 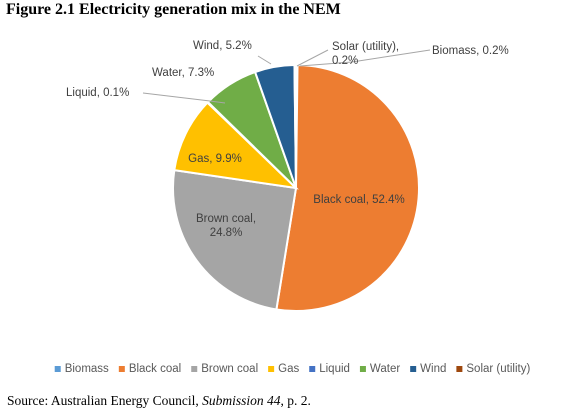 What do you see at coordinates (215, 159) in the screenshot?
I see `data-label-gas: Gas, 9.9%` at bounding box center [215, 159].